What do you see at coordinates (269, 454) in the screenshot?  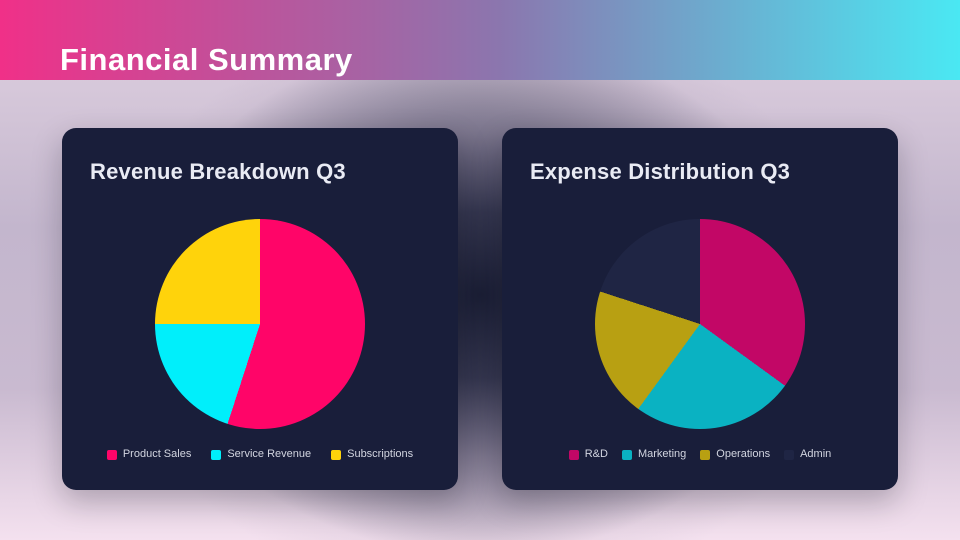 I see `legend-label: Service Revenue` at bounding box center [269, 454].